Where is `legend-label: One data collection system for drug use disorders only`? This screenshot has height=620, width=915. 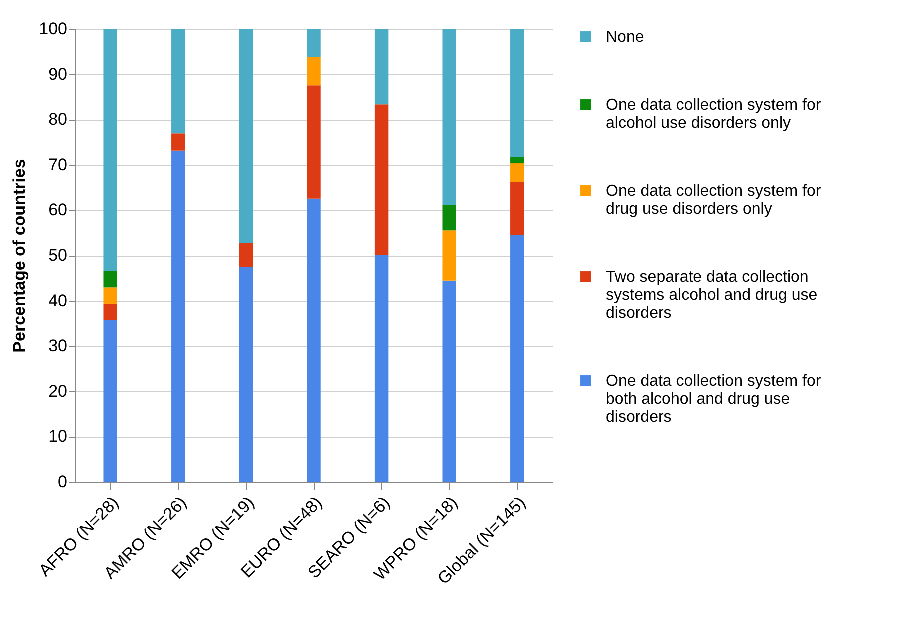
legend-label: One data collection system for drug use disorders only is located at coordinates (714, 200).